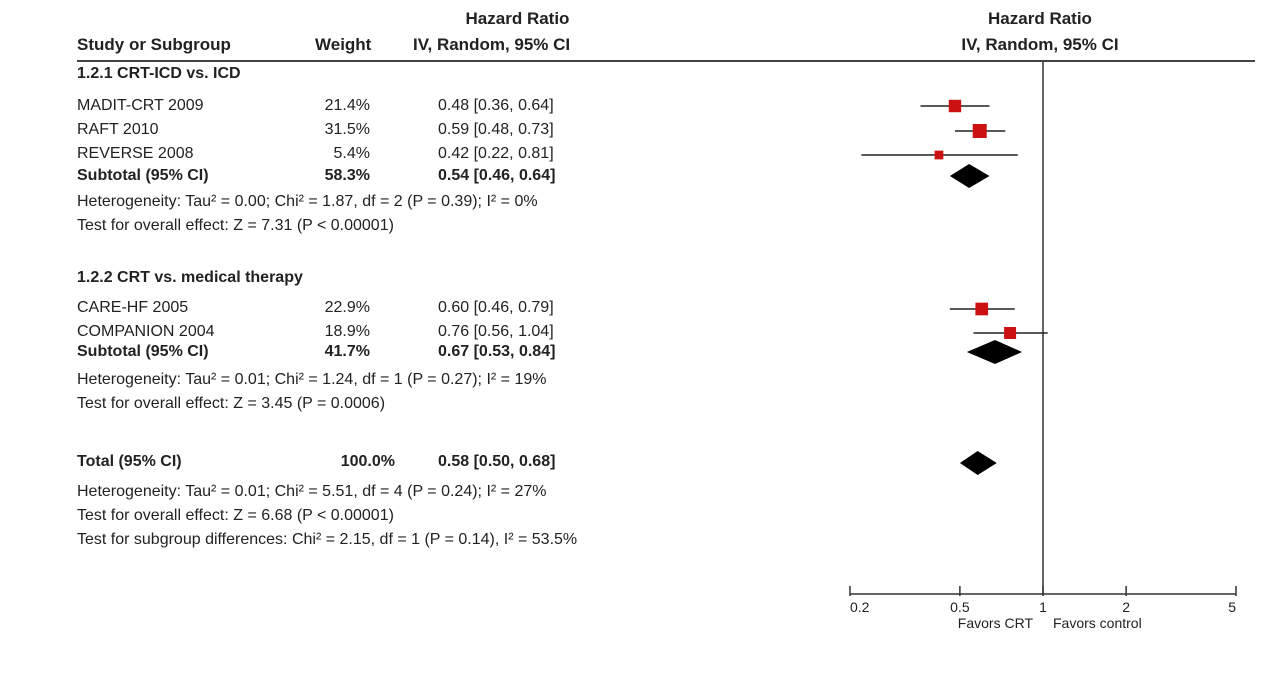 The height and width of the screenshot is (680, 1267). I want to click on x-tick-label: 1, so click(1043, 607).